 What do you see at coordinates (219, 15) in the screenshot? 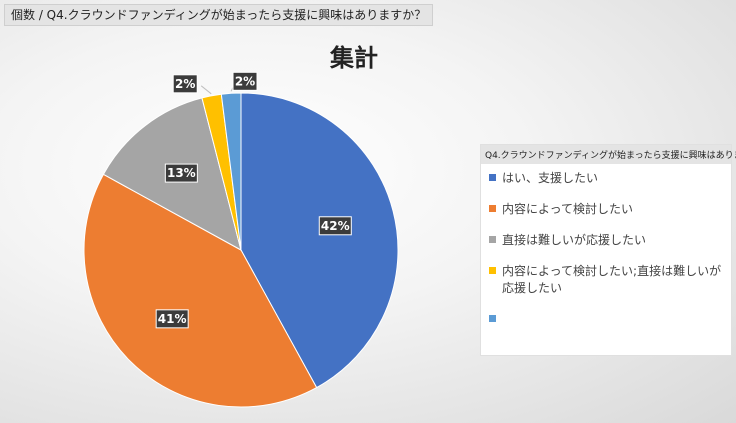
I see `field-button: 個数 / Q4.クラウンドファンディングが始まったら支援に興味はありますか？` at bounding box center [219, 15].